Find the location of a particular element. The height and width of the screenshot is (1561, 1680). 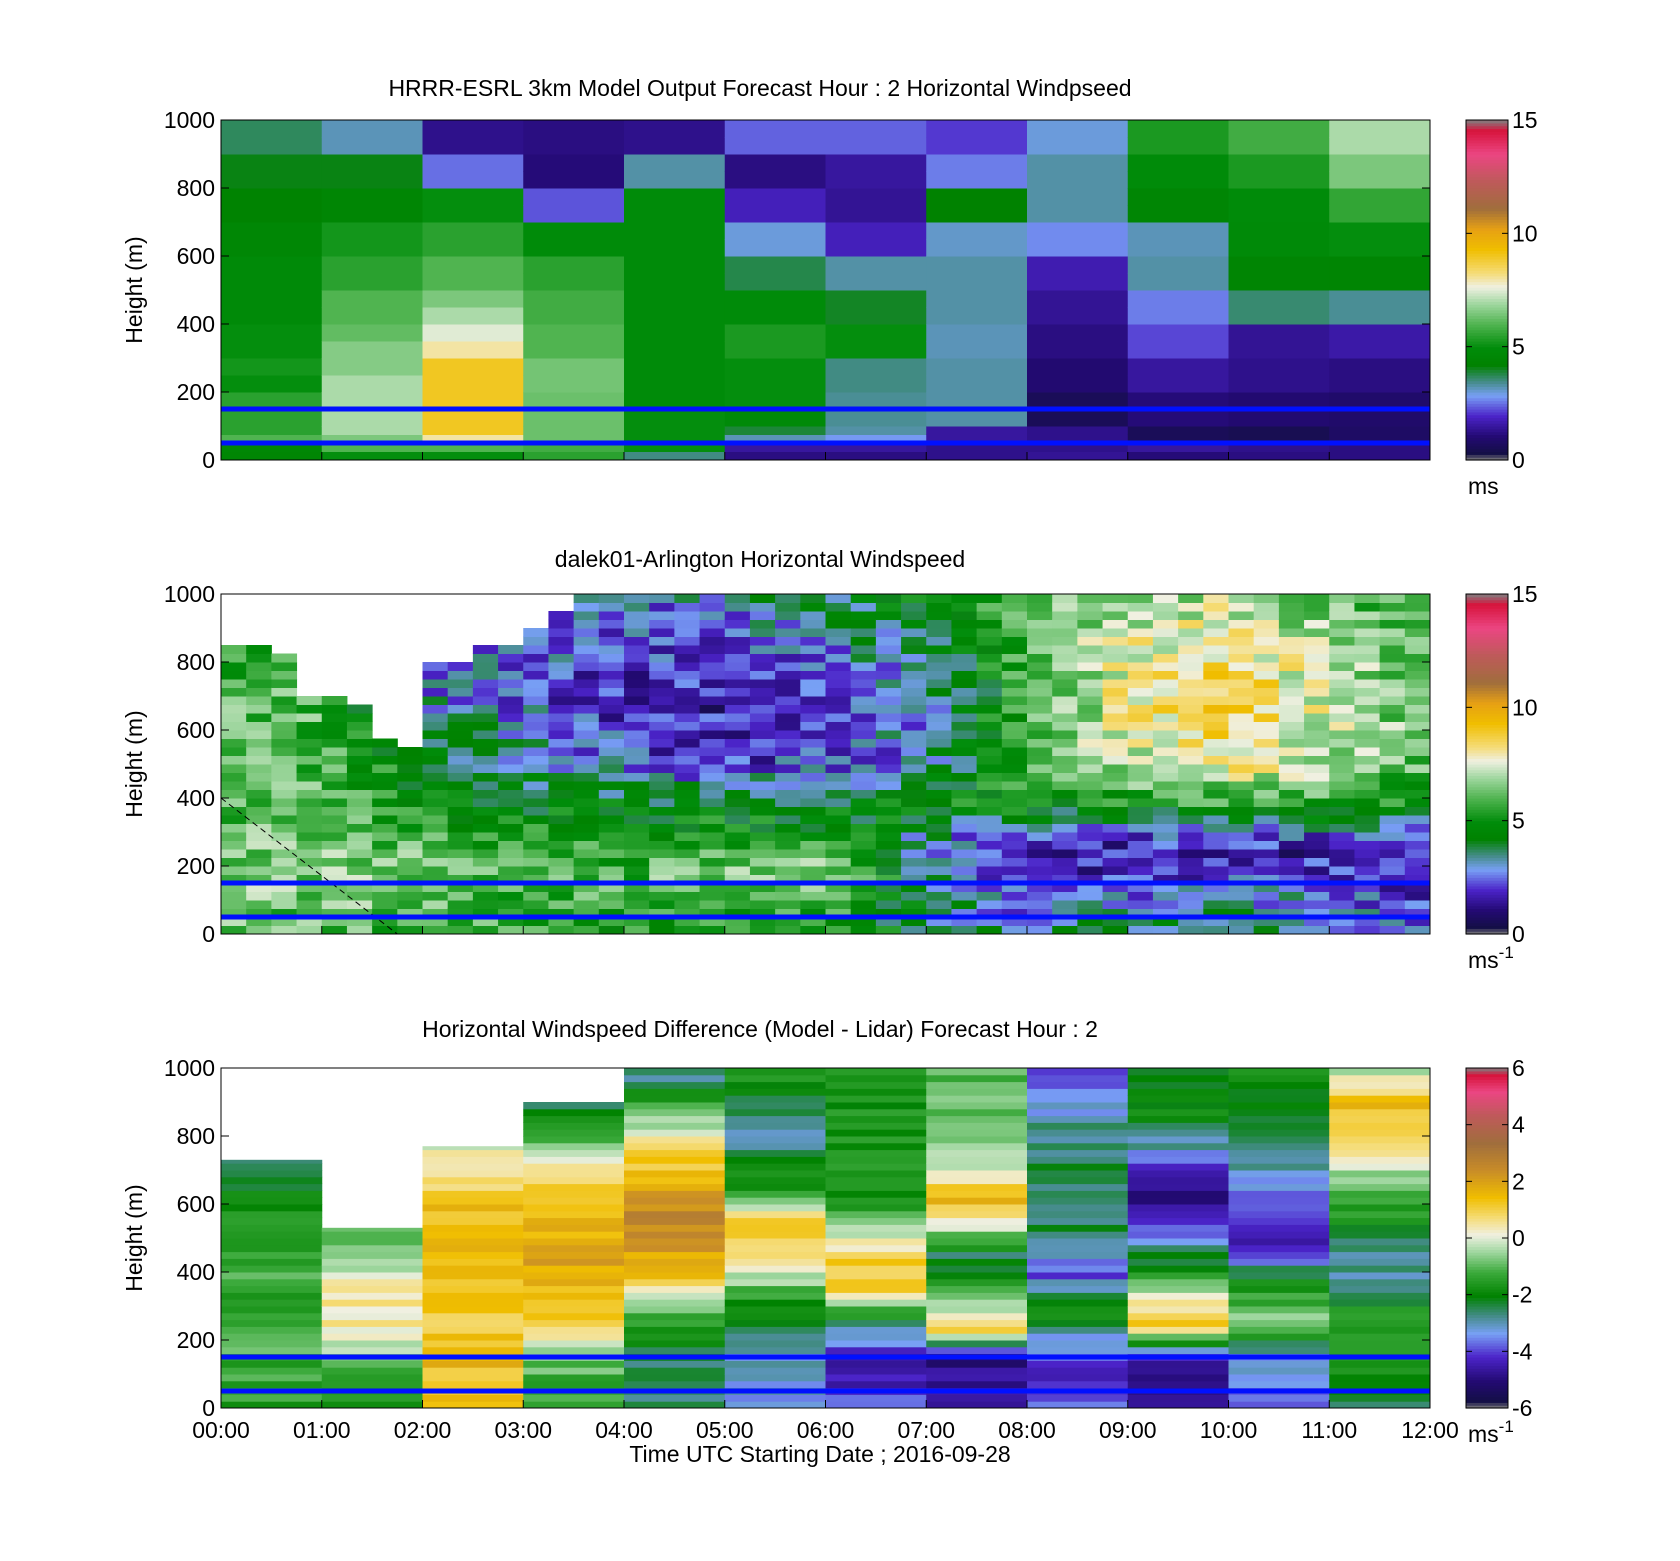

colorbar-unit: ms-1 is located at coordinates (1491, 958).